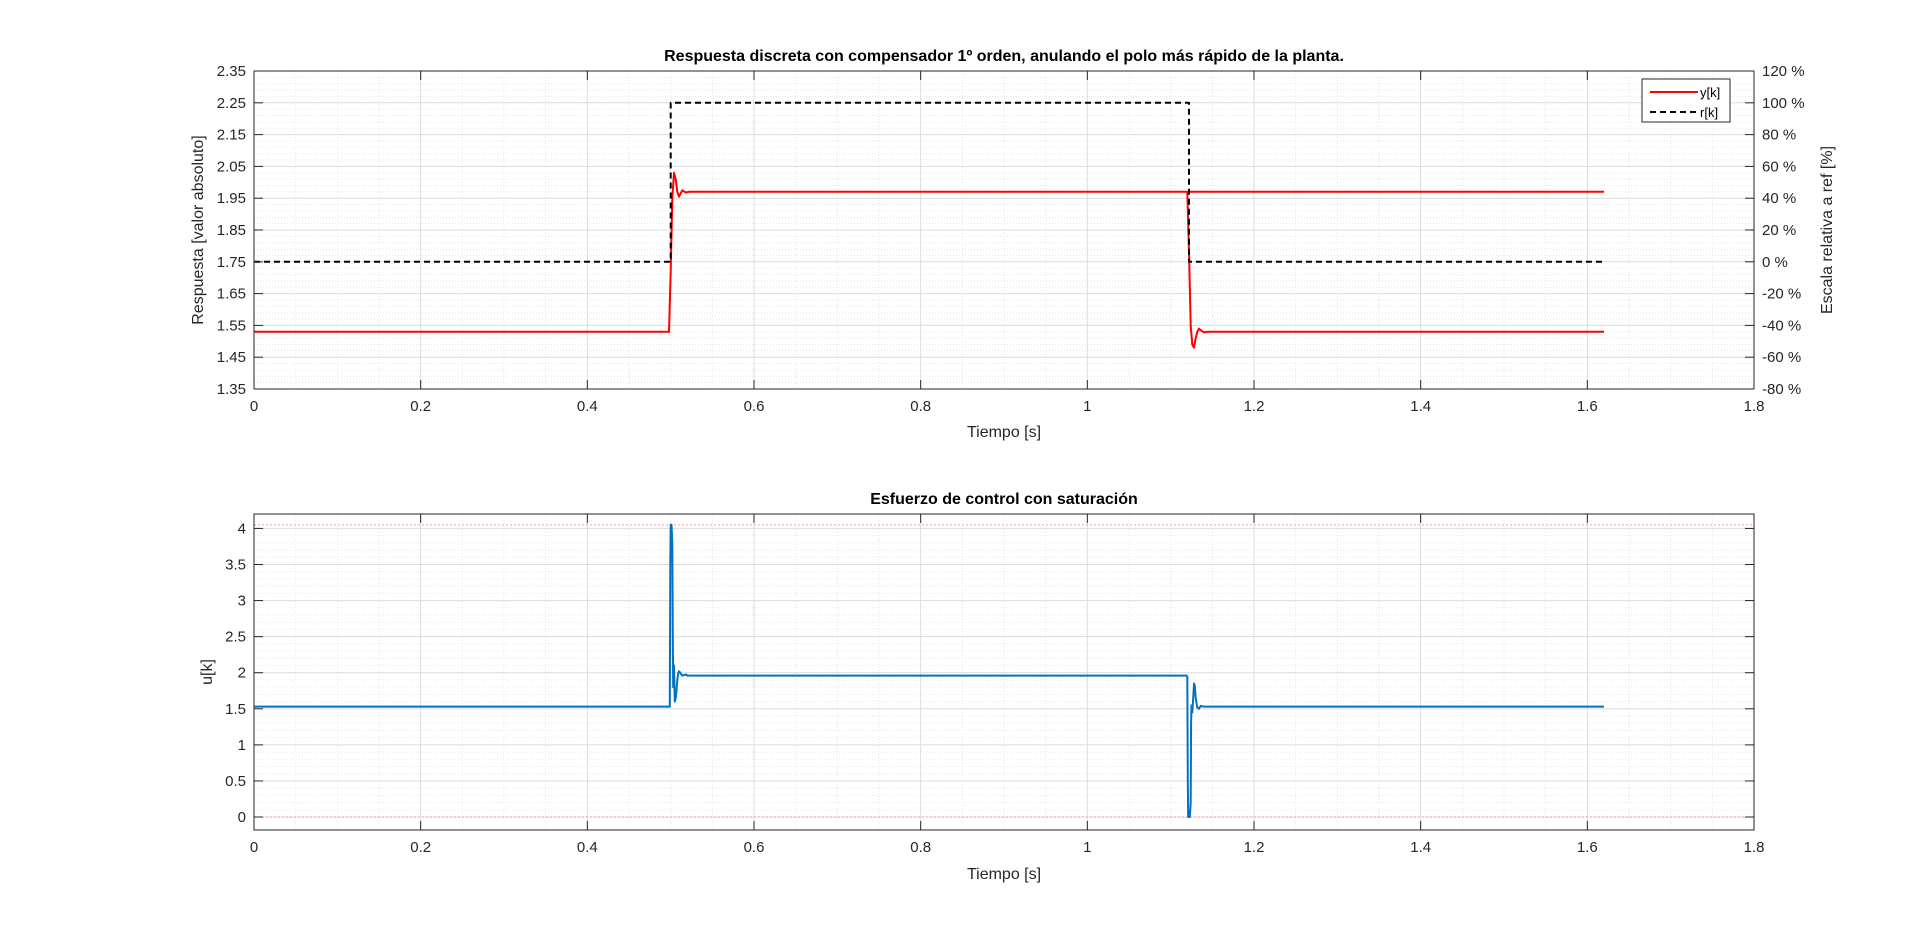 The width and height of the screenshot is (1920, 926). What do you see at coordinates (235, 673) in the screenshot?
I see `control-y-tick-labels: 0 0.5 1 1.5 2 2.5 3 3.5 4` at bounding box center [235, 673].